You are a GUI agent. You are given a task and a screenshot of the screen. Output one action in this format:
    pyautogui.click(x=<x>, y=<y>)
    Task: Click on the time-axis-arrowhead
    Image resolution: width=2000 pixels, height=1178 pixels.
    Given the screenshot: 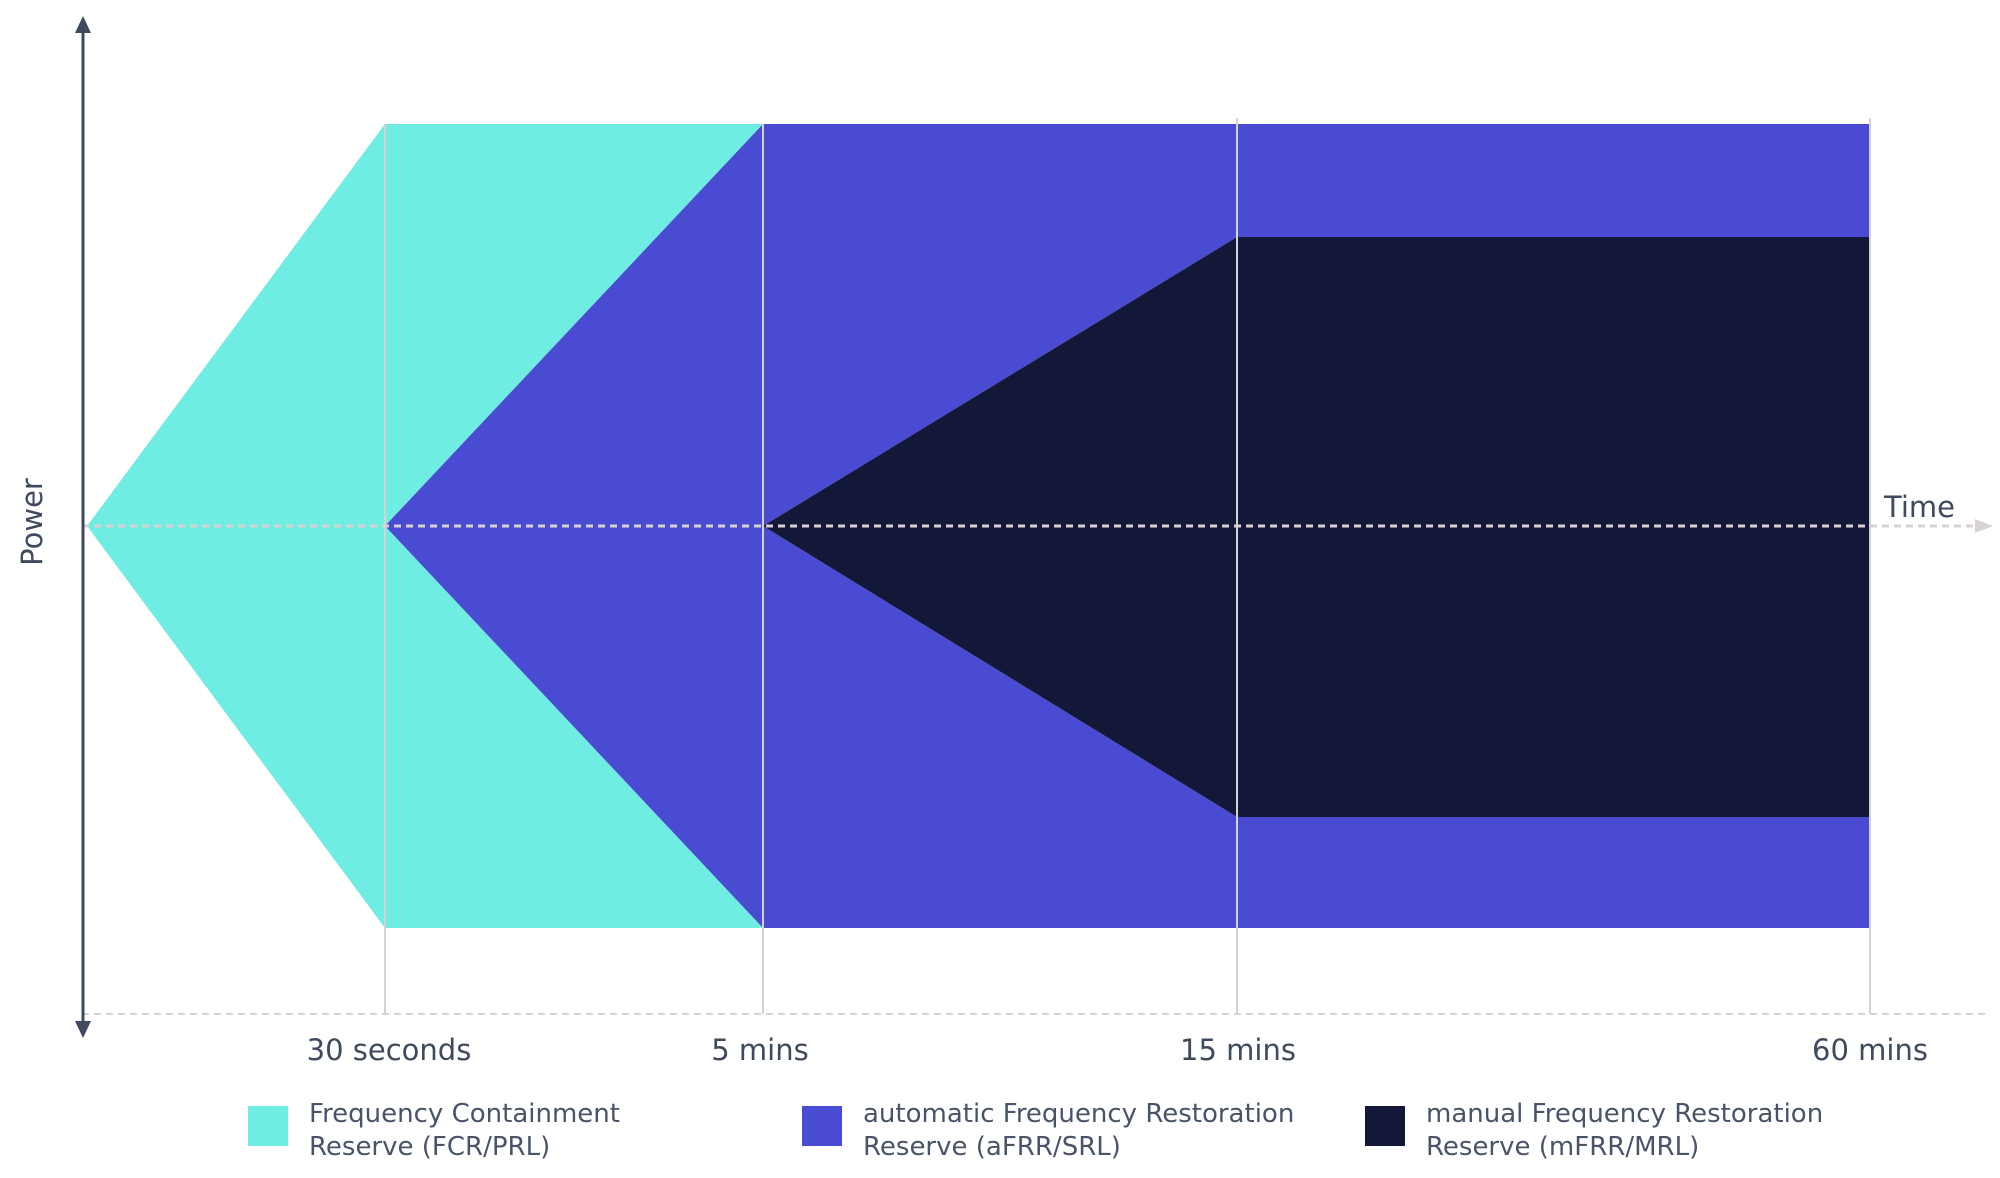 What is the action you would take?
    pyautogui.click(x=1984, y=526)
    